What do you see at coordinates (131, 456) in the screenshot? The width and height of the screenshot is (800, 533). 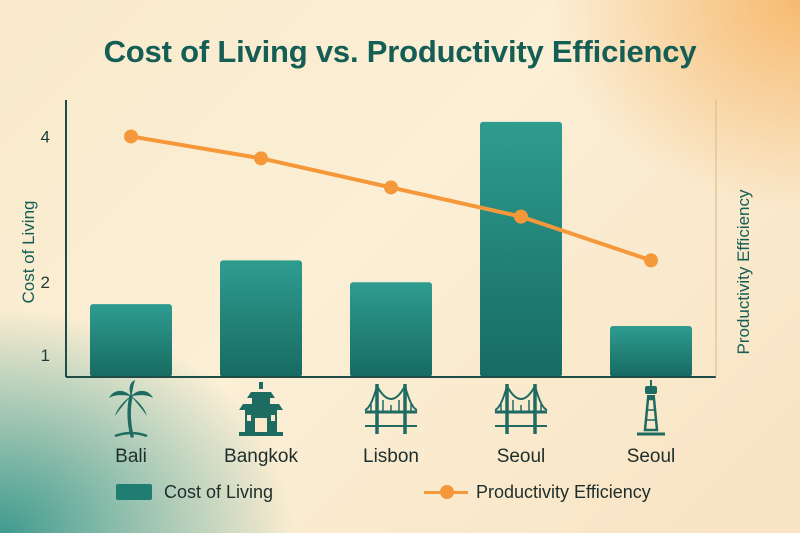 I see `x-tick-label-0: Bali` at bounding box center [131, 456].